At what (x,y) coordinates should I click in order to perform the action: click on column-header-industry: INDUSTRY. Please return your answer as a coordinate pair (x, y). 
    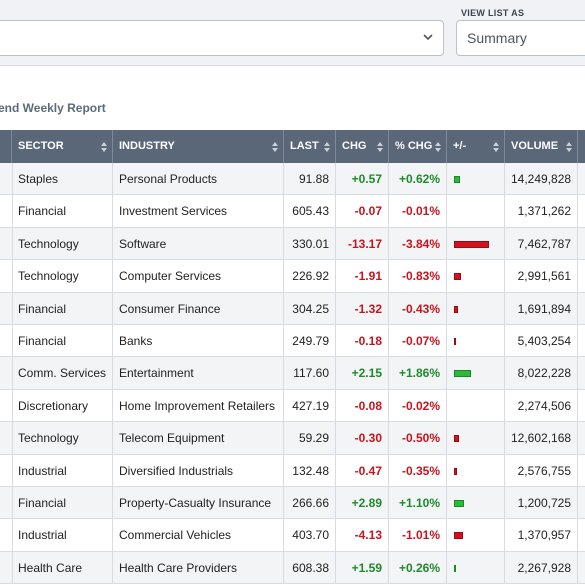
    Looking at the image, I should click on (198, 146).